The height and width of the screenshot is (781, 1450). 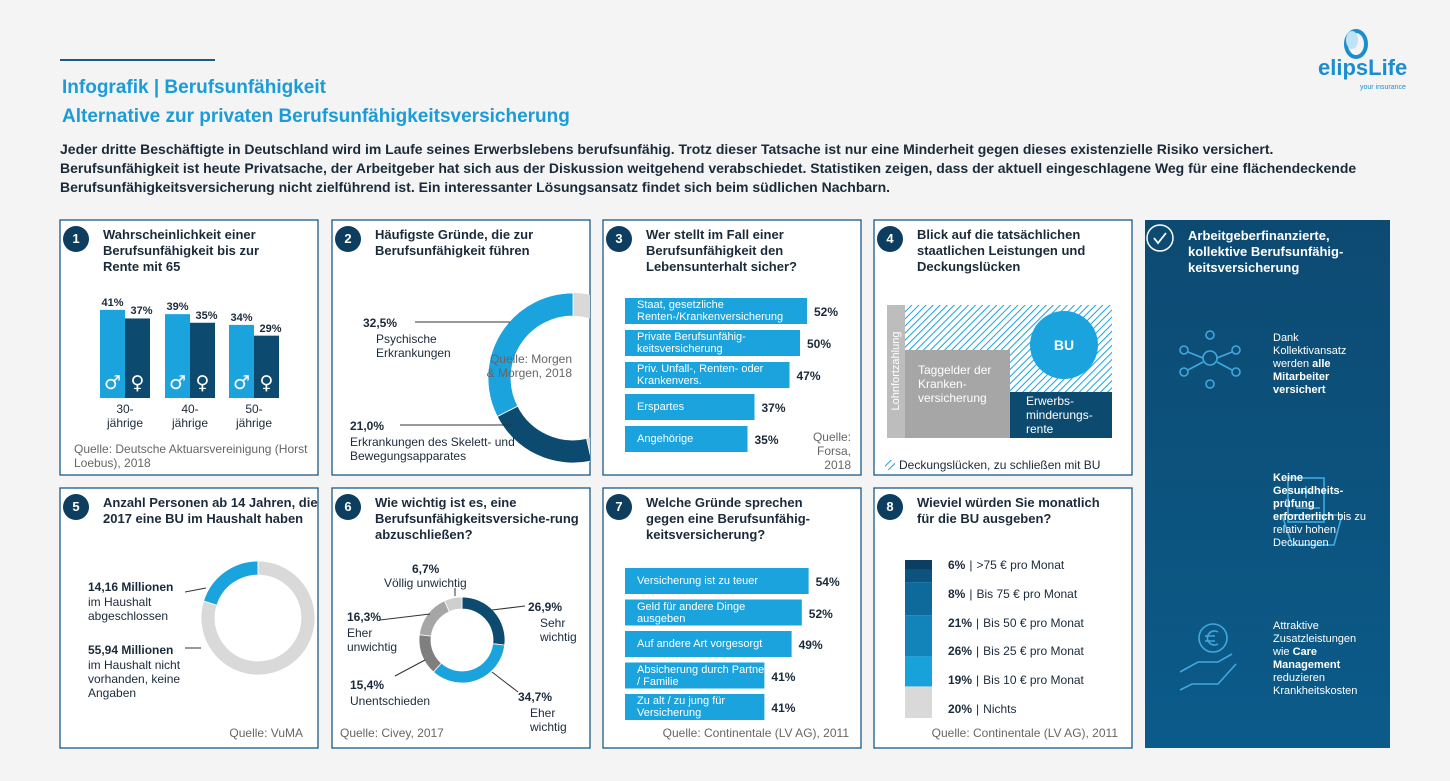 I want to click on source: Quelle: Morgen & Morgen, 2018, so click(x=529, y=366).